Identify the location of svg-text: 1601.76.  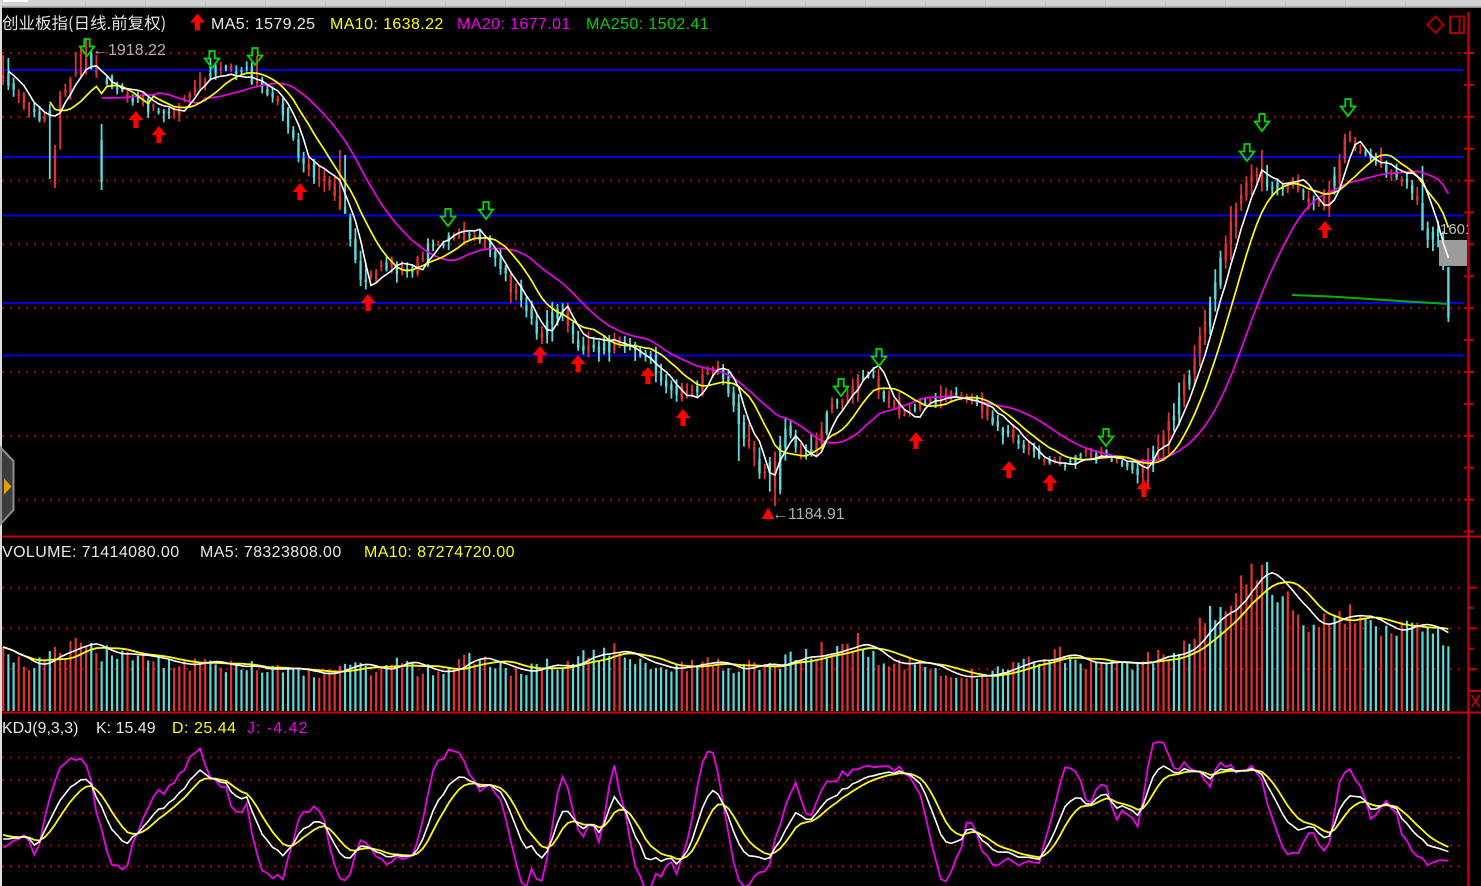
(1460, 229).